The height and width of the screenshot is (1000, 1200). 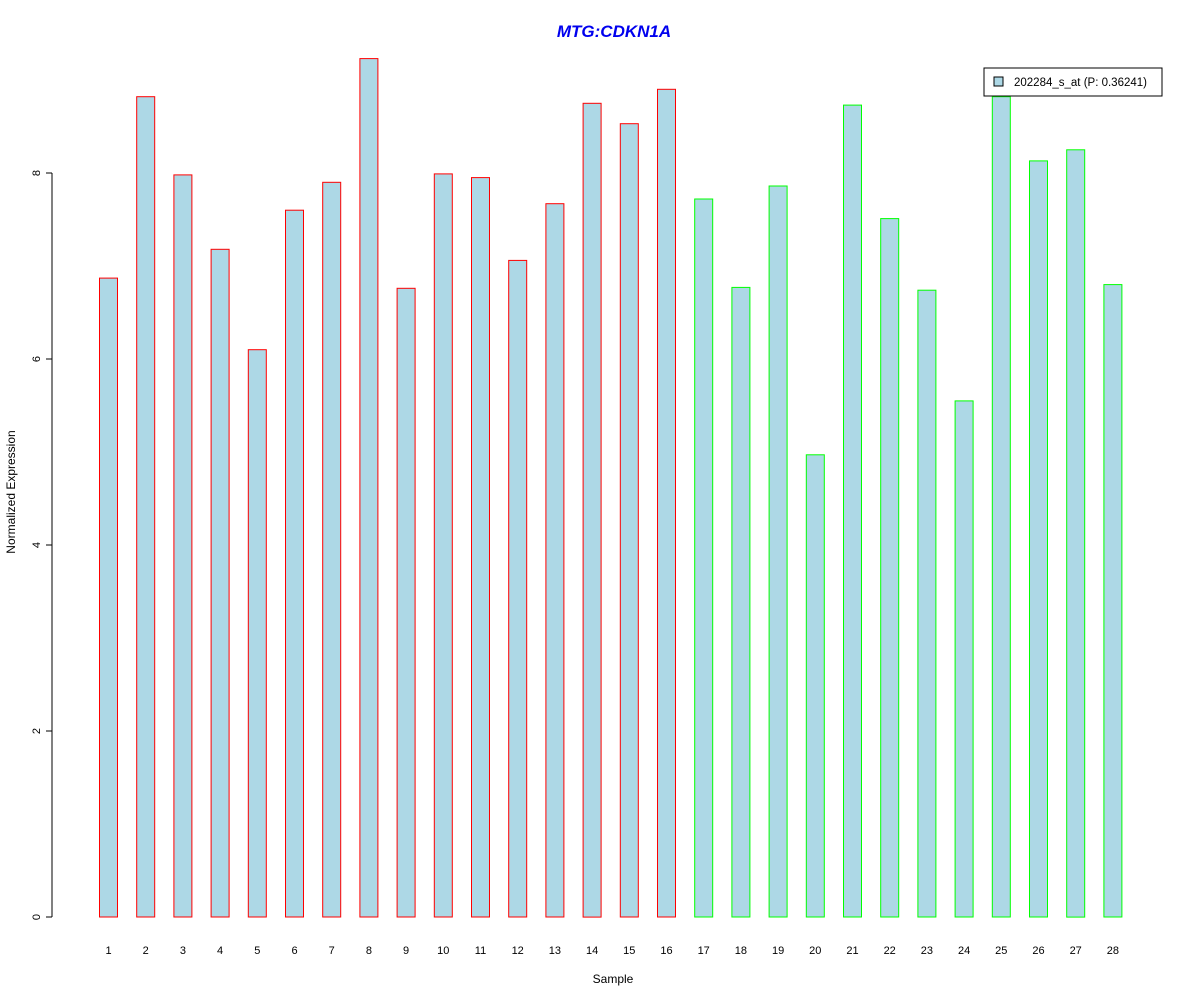 What do you see at coordinates (294, 951) in the screenshot?
I see `x-tick-label: 6` at bounding box center [294, 951].